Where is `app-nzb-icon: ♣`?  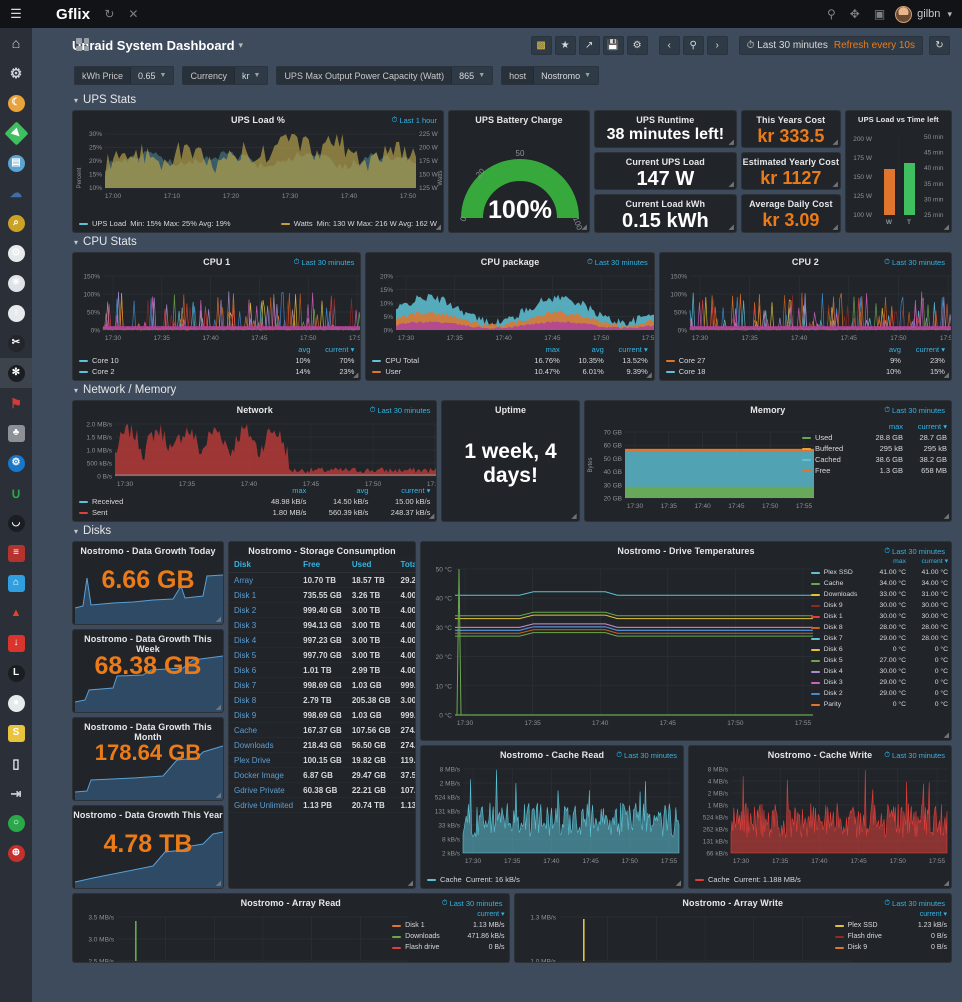 app-nzb-icon: ♣ is located at coordinates (16, 433).